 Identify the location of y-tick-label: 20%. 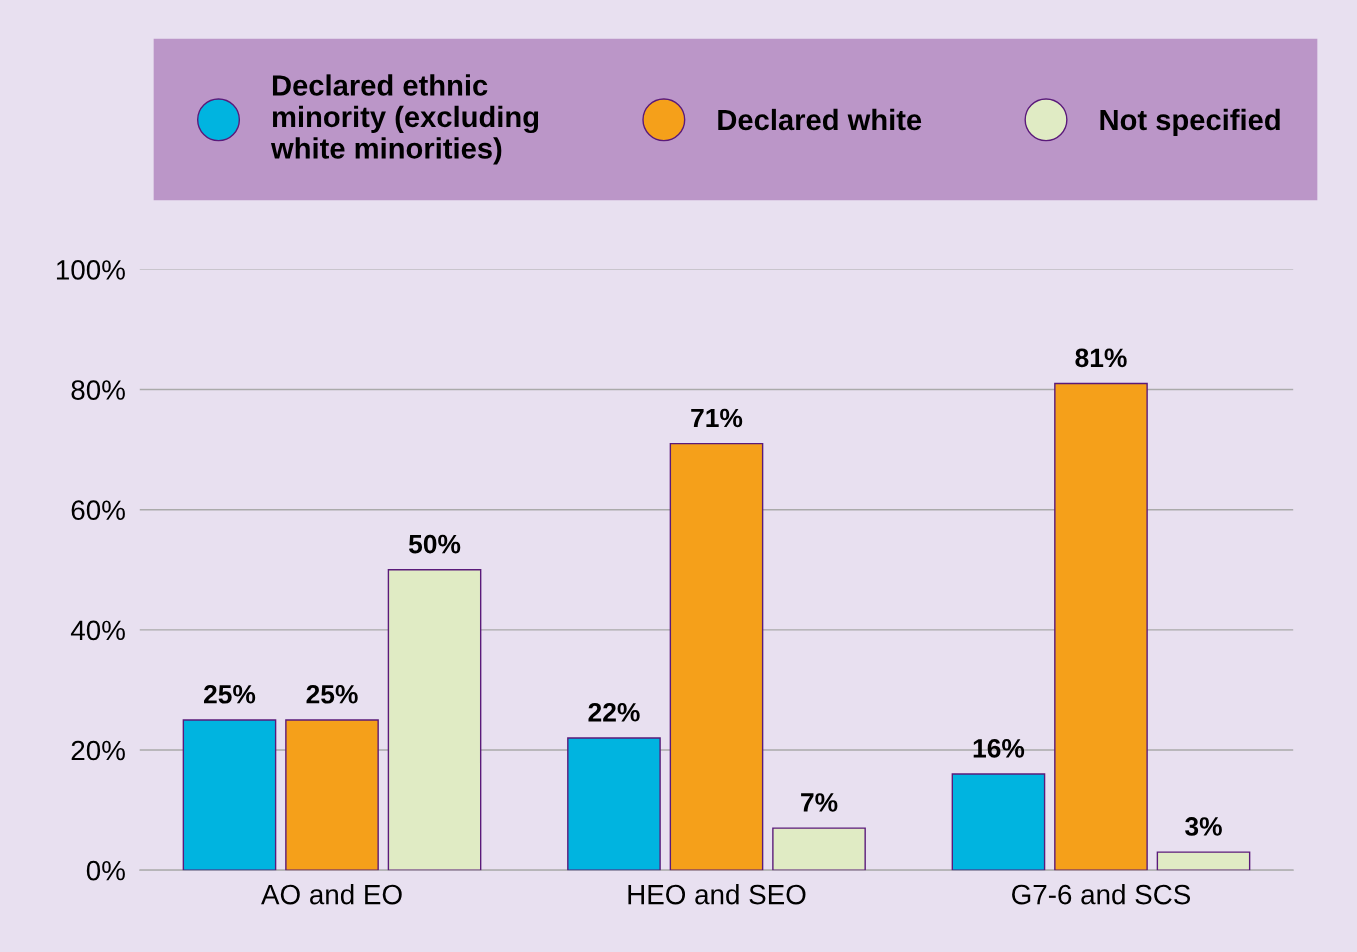
(98, 750).